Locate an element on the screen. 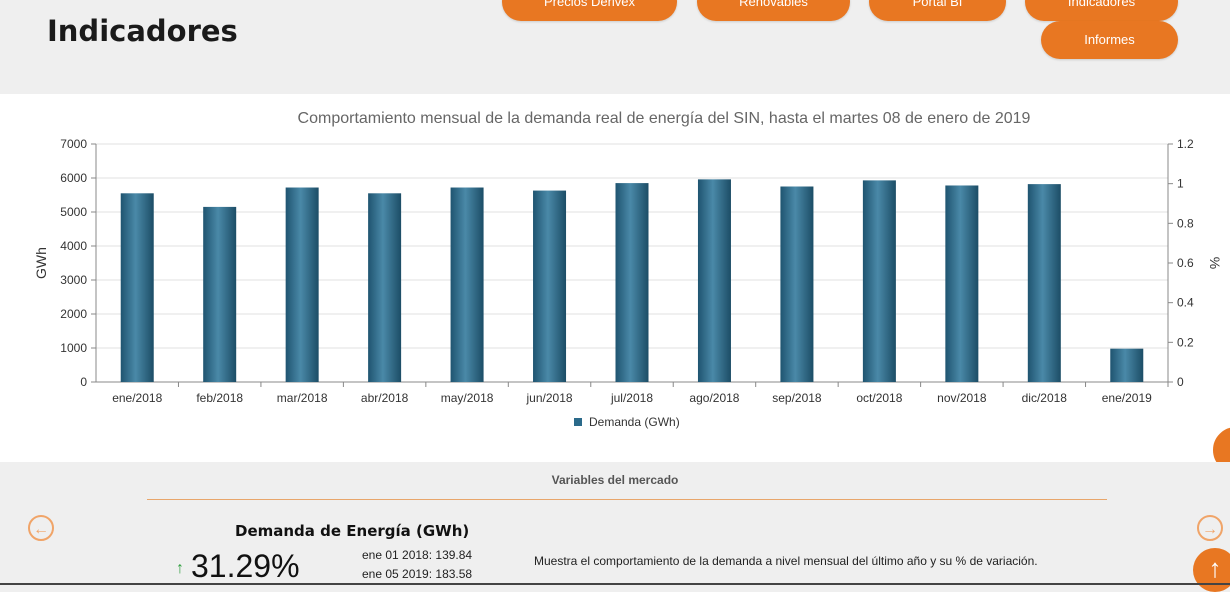 This screenshot has width=1230, height=592. x-tick-label: jul/2018 is located at coordinates (631, 398).